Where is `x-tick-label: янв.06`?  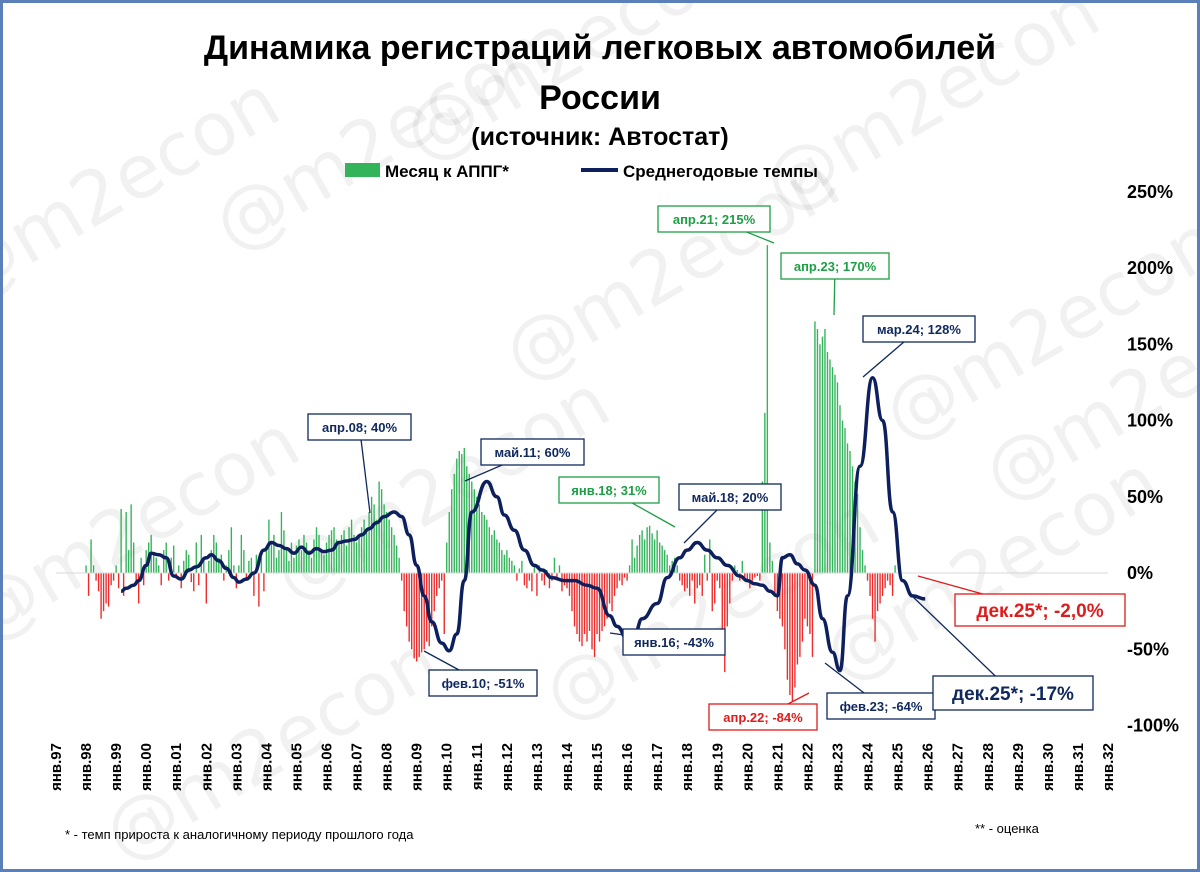
x-tick-label: янв.06 is located at coordinates (327, 767).